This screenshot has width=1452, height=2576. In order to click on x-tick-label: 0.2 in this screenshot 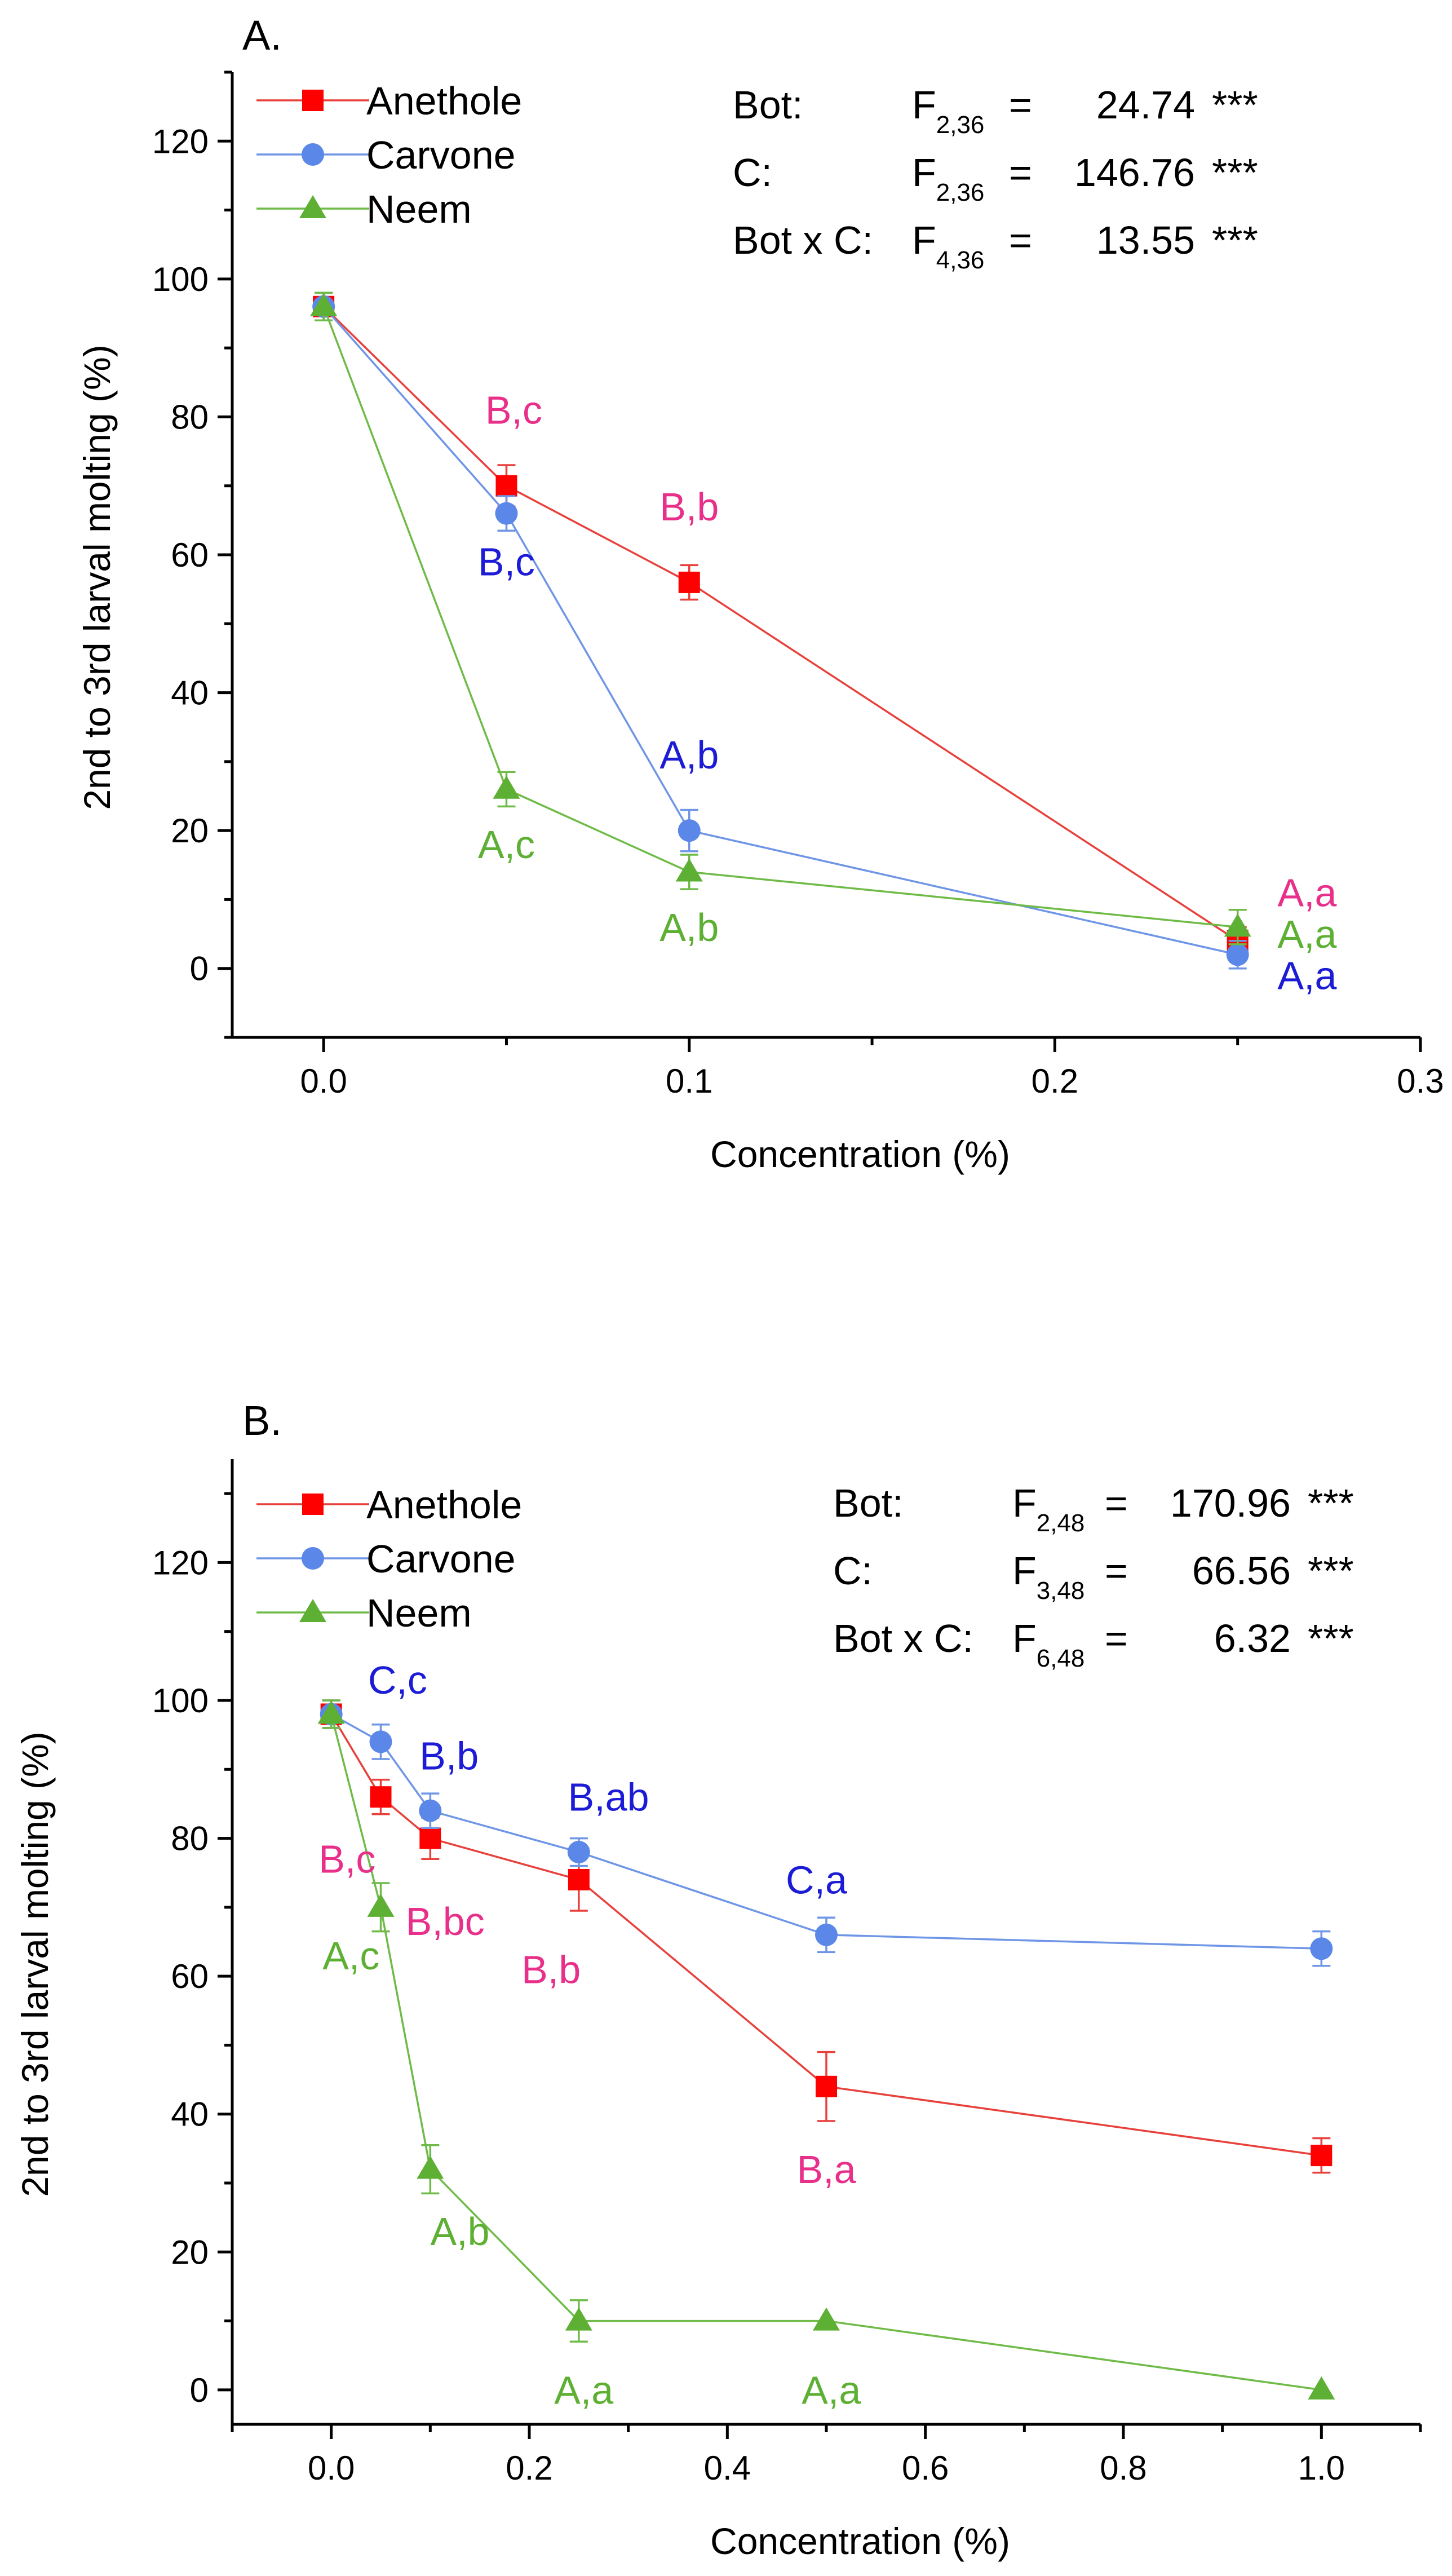, I will do `click(529, 2468)`.